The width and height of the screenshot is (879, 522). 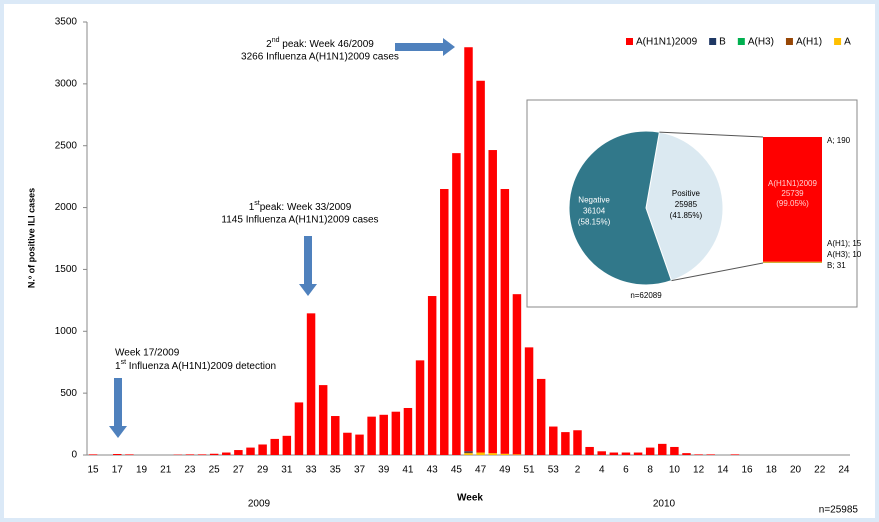 I want to click on annotation-part: 2, so click(x=269, y=44).